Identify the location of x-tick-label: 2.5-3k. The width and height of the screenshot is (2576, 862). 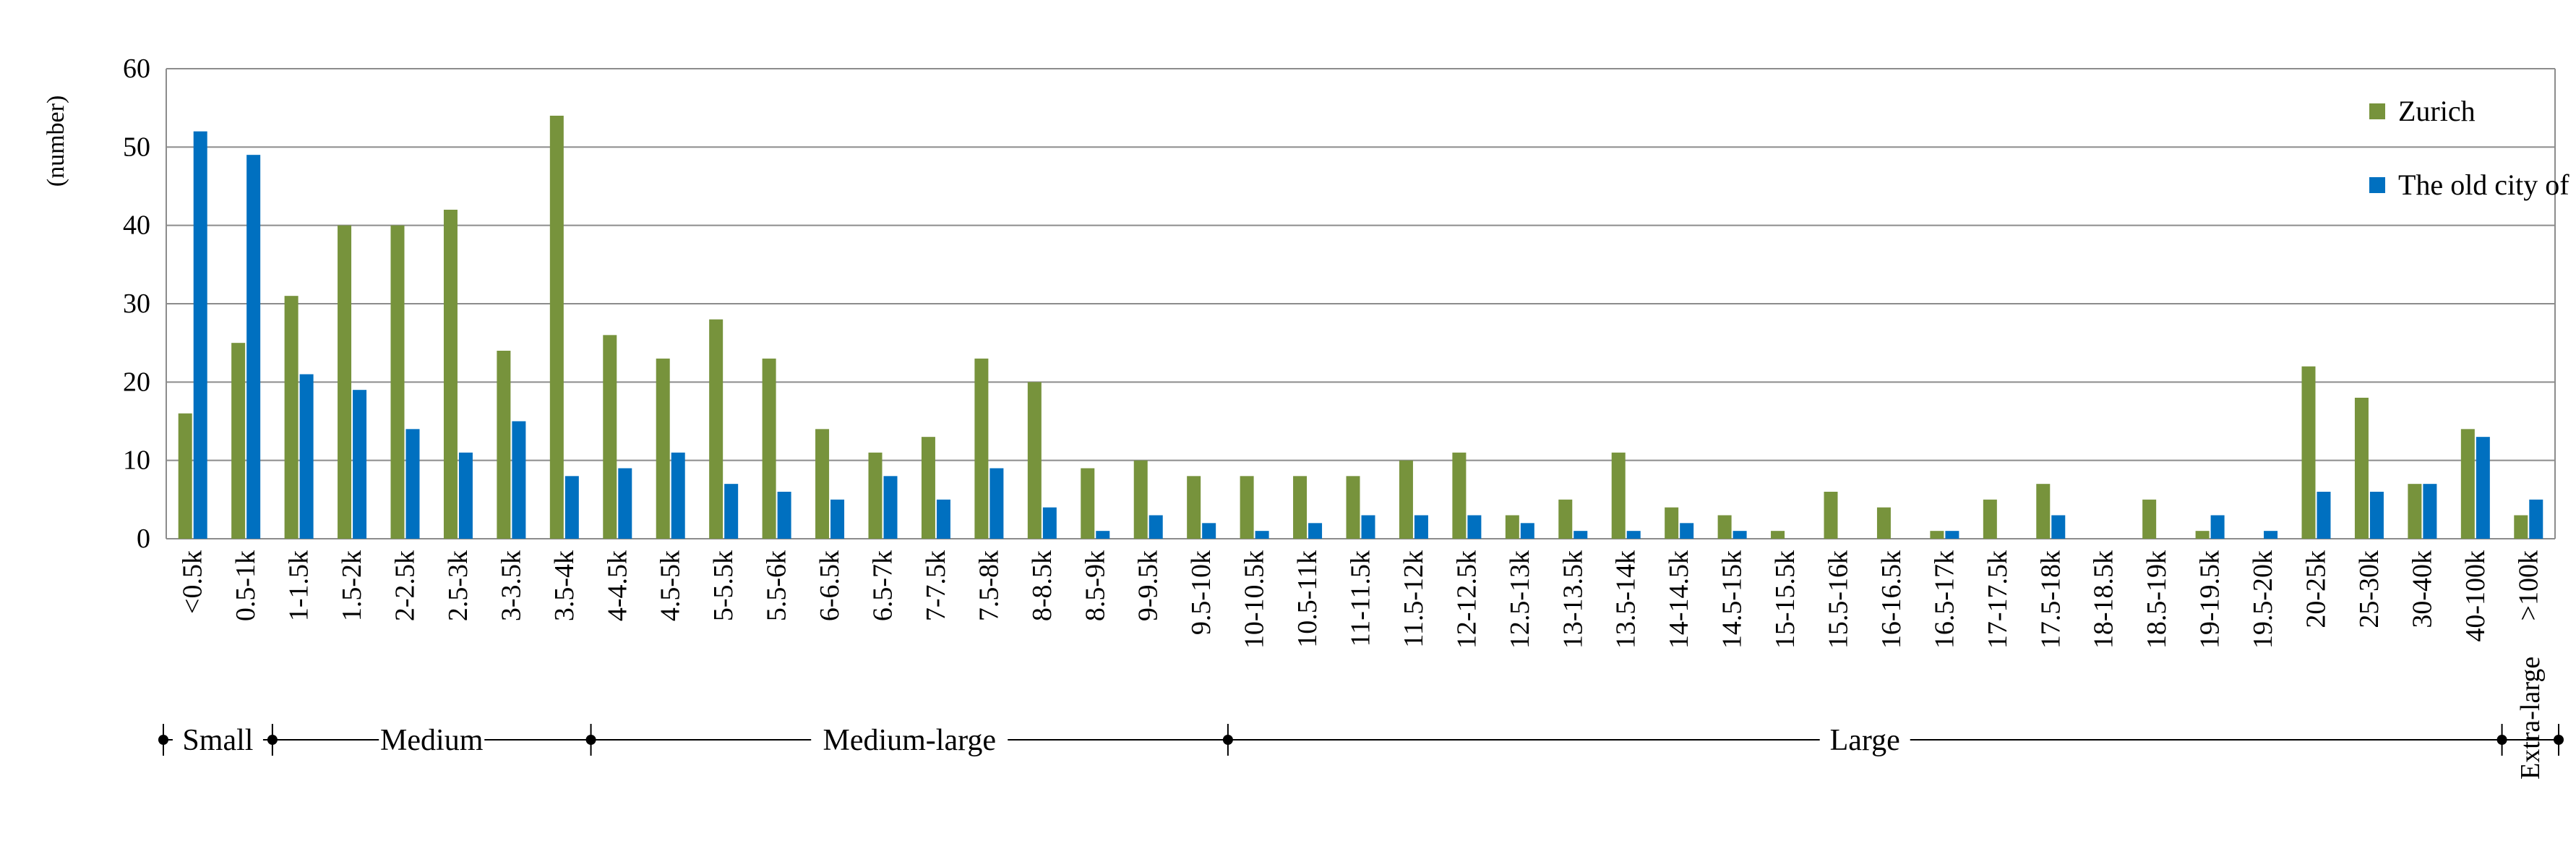
(458, 586).